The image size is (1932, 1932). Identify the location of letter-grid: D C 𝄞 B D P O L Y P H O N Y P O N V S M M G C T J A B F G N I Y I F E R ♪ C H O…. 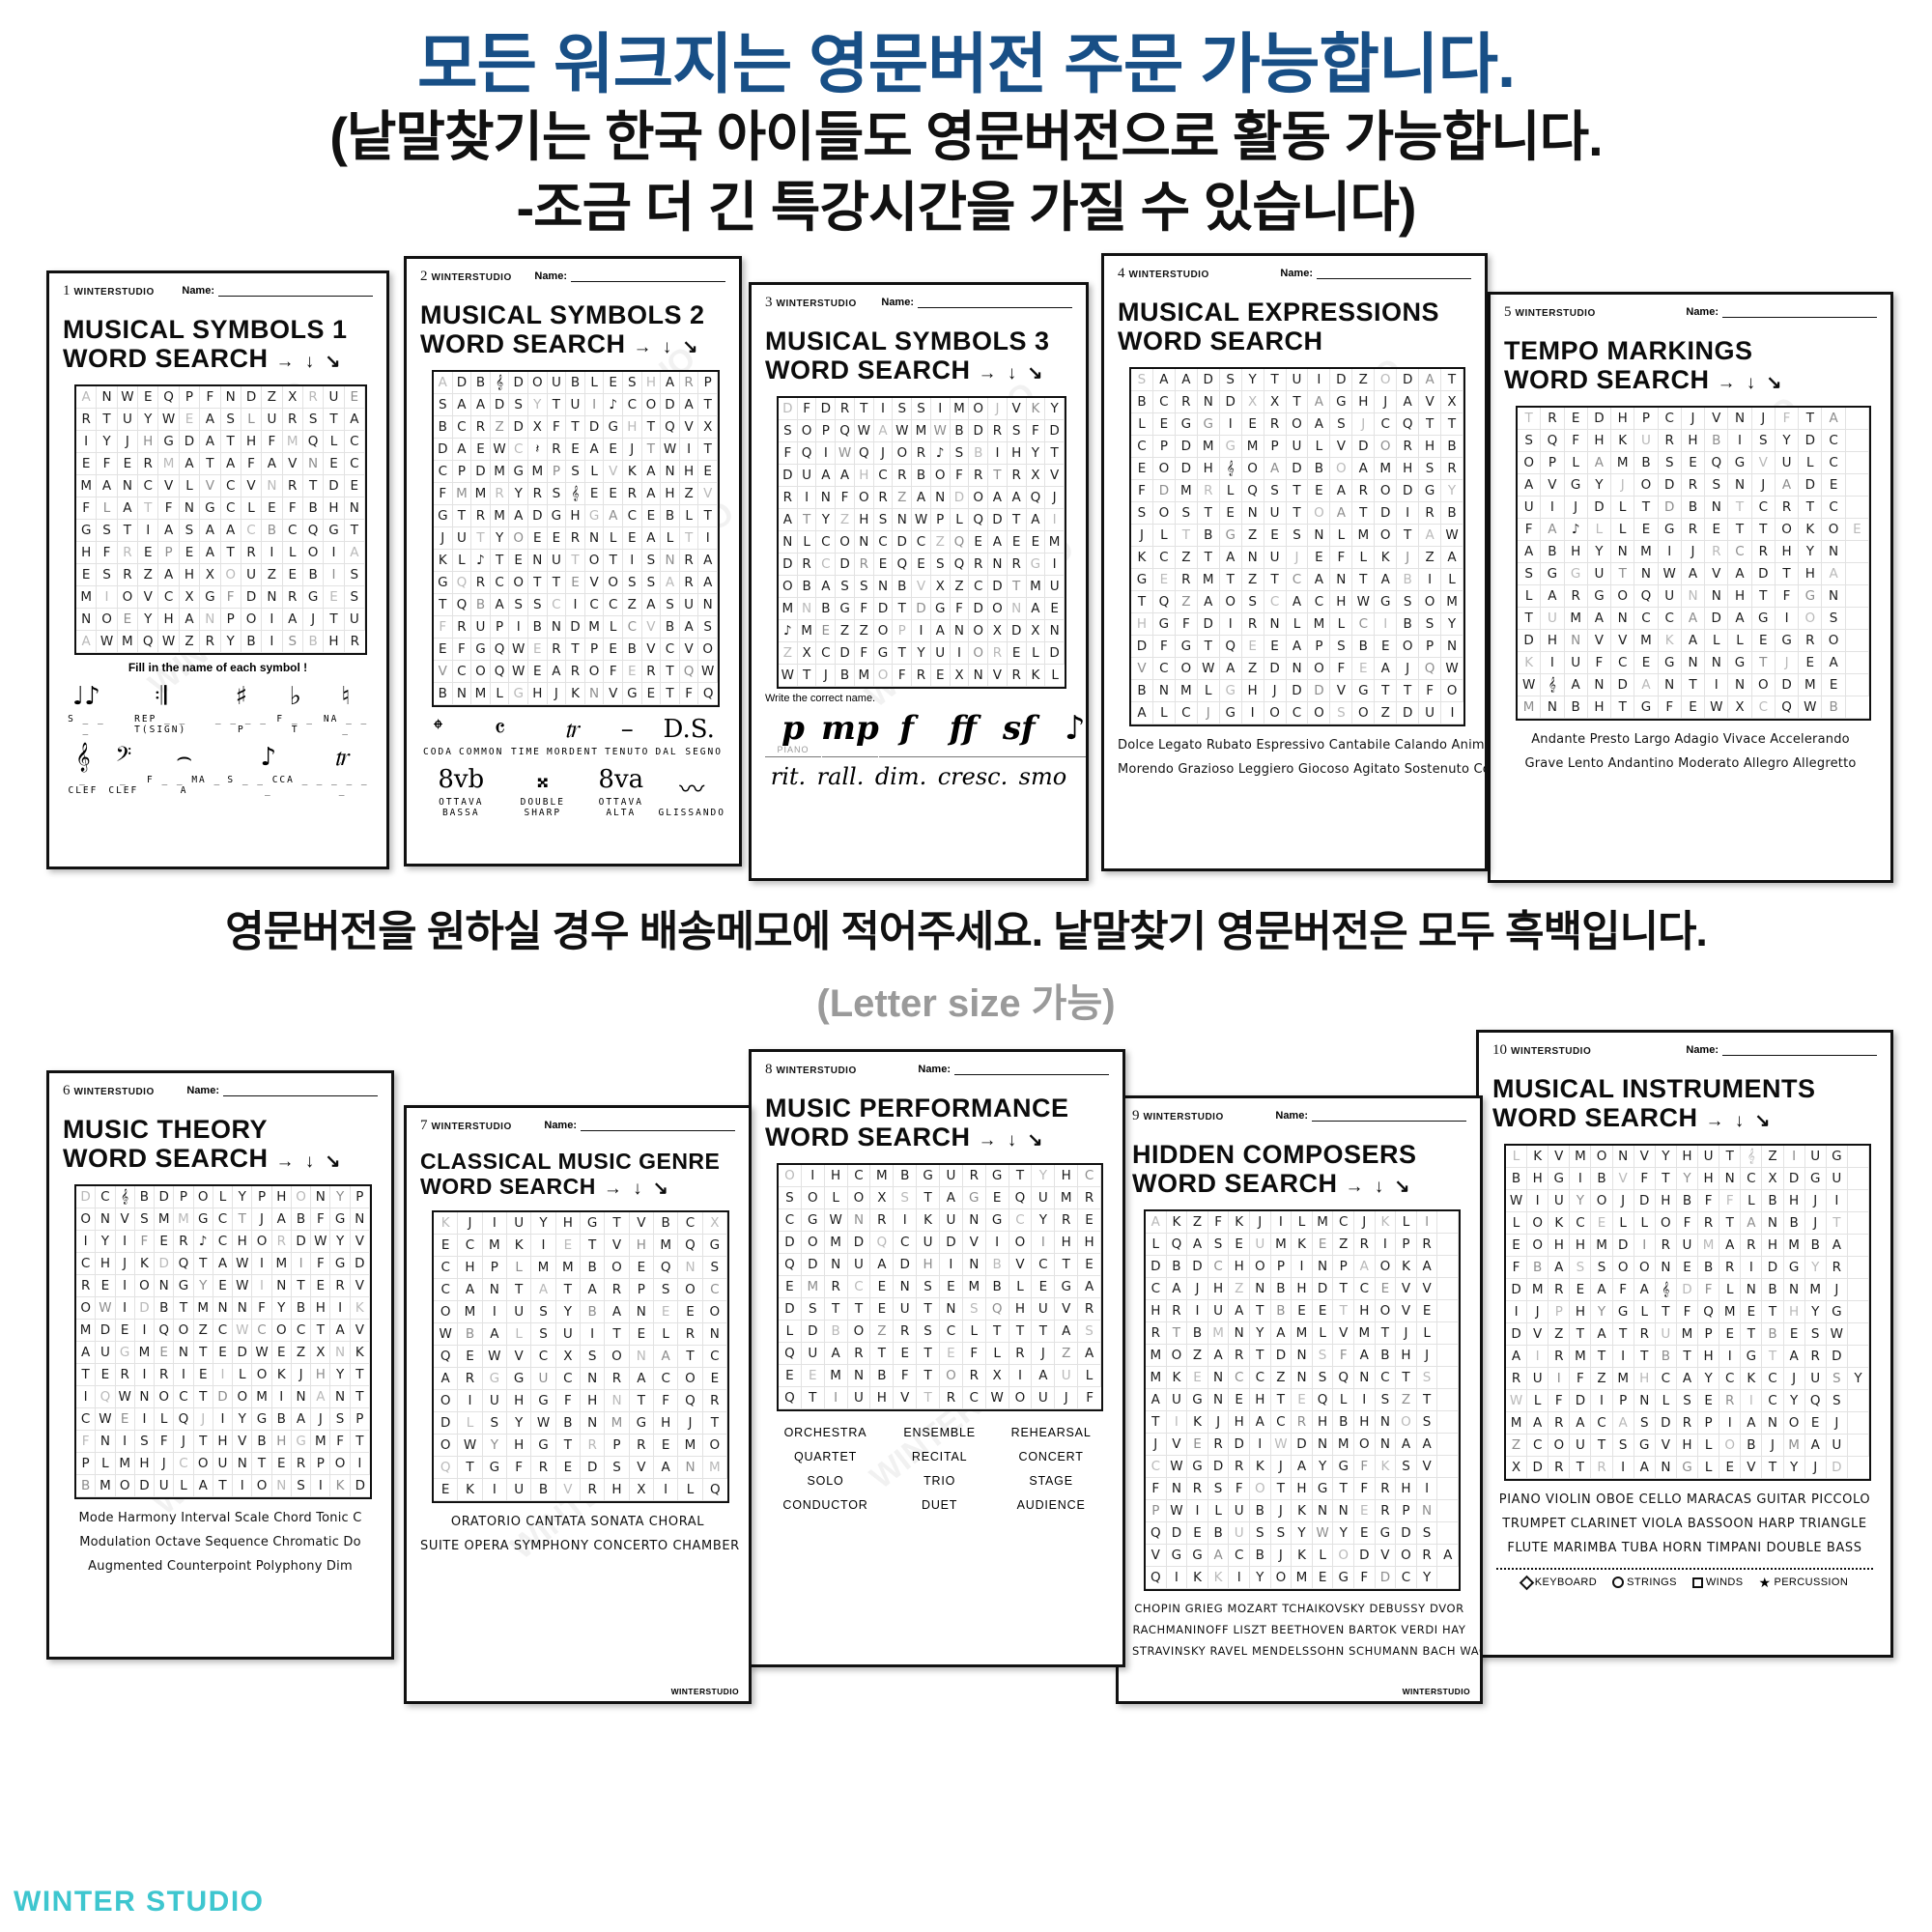
(223, 1342).